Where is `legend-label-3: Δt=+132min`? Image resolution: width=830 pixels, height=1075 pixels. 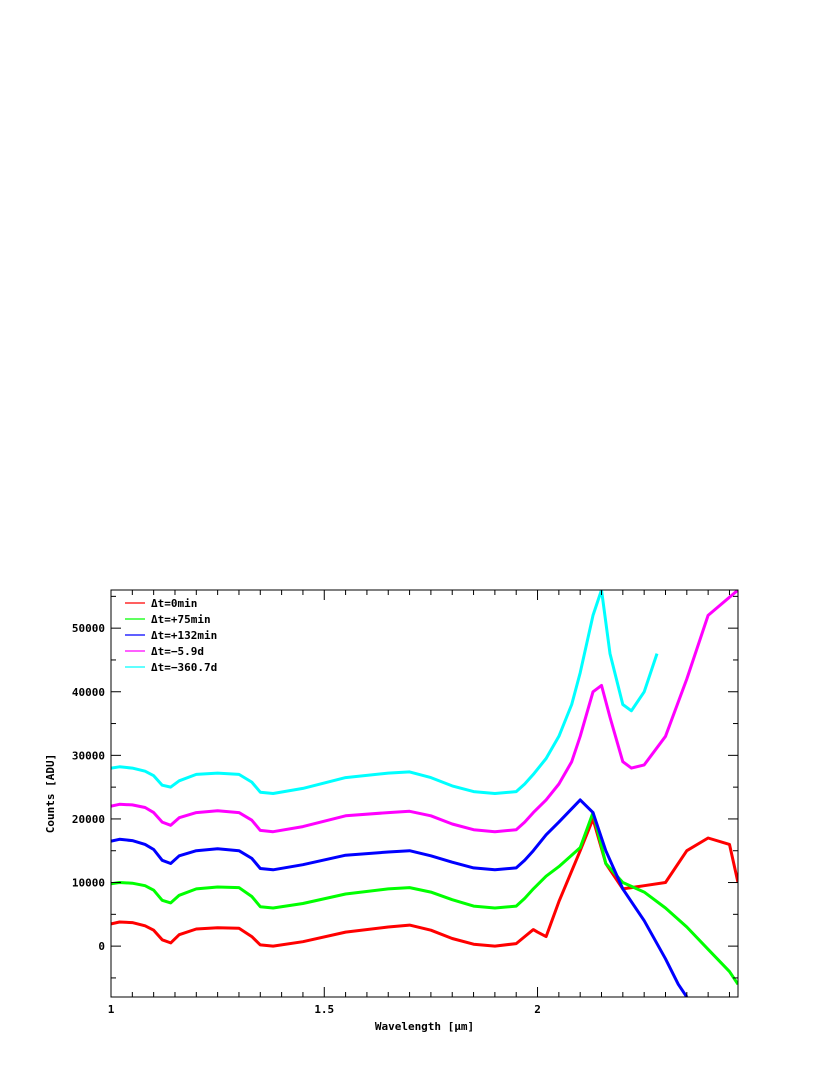 legend-label-3: Δt=+132min is located at coordinates (184, 635).